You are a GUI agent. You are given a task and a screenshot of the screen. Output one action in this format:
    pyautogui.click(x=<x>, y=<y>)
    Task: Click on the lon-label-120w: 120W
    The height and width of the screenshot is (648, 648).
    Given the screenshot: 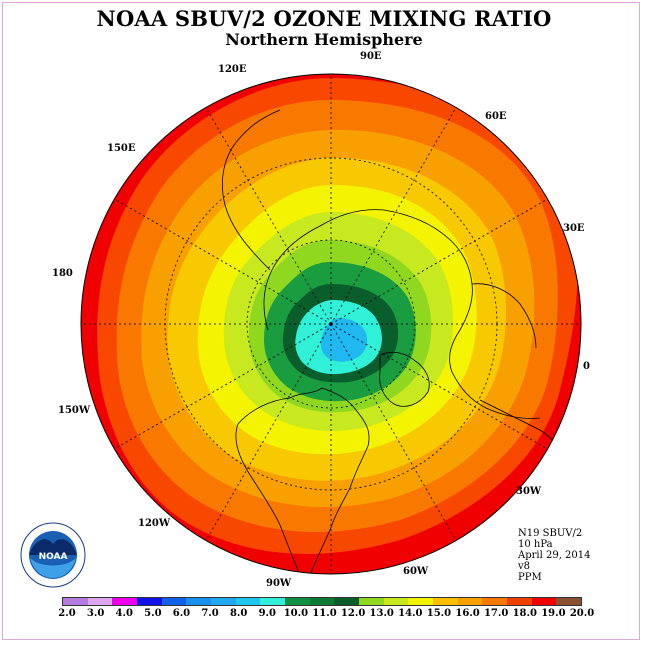 What is the action you would take?
    pyautogui.click(x=154, y=523)
    